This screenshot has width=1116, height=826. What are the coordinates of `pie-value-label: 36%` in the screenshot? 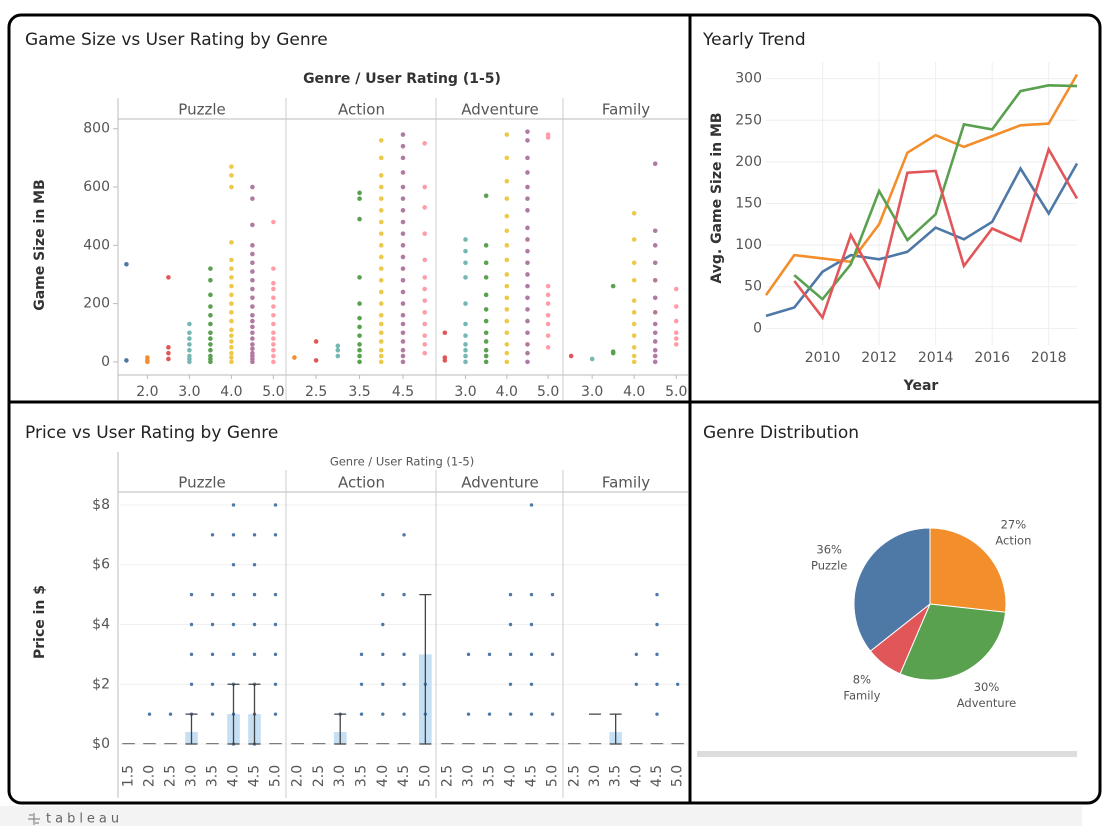 It's located at (829, 549).